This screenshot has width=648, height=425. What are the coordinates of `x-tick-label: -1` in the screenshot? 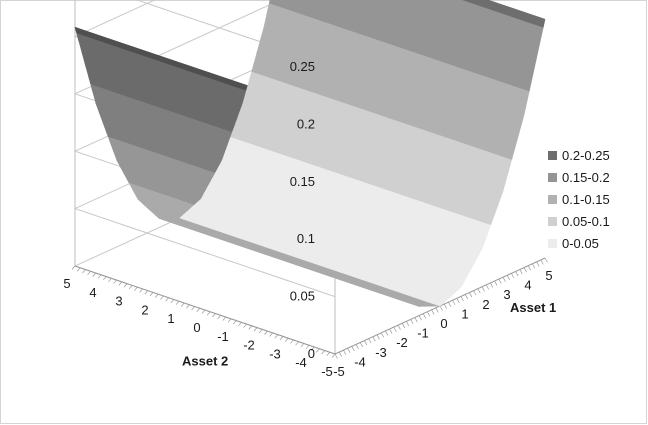 It's located at (423, 333).